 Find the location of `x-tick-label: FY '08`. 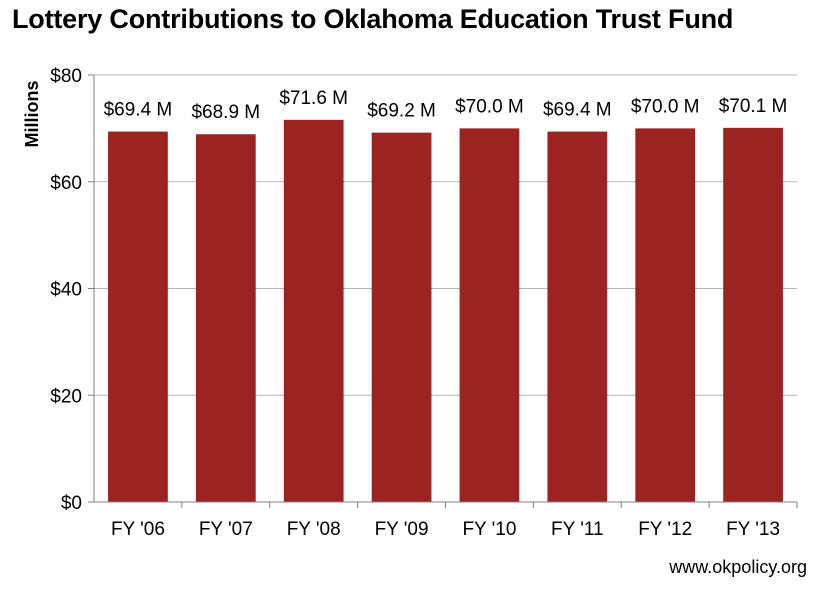

x-tick-label: FY '08 is located at coordinates (314, 529).